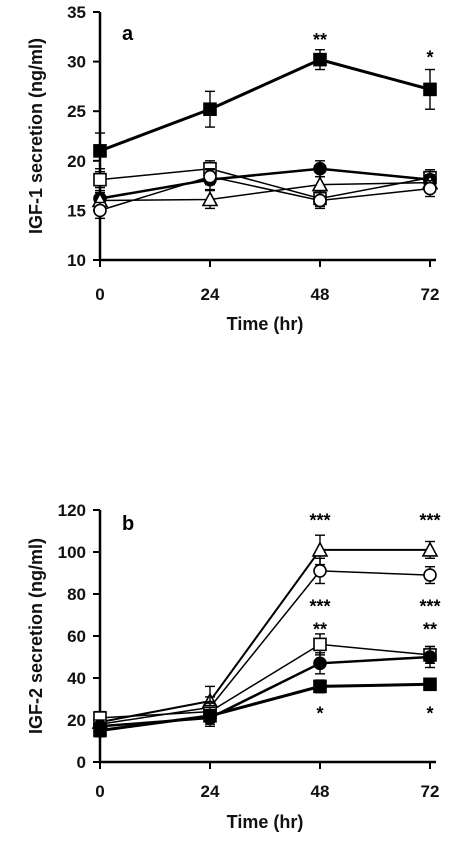 This screenshot has width=474, height=843. What do you see at coordinates (36, 636) in the screenshot?
I see `y-axis-title: IGF-2 secretion (ng/ml)` at bounding box center [36, 636].